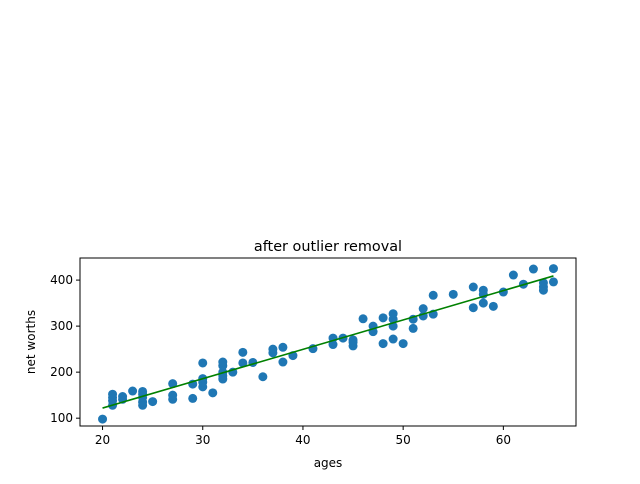 Image resolution: width=640 pixels, height=484 pixels. Describe the element at coordinates (61, 418) in the screenshot. I see `y-tick-label: 100` at that location.